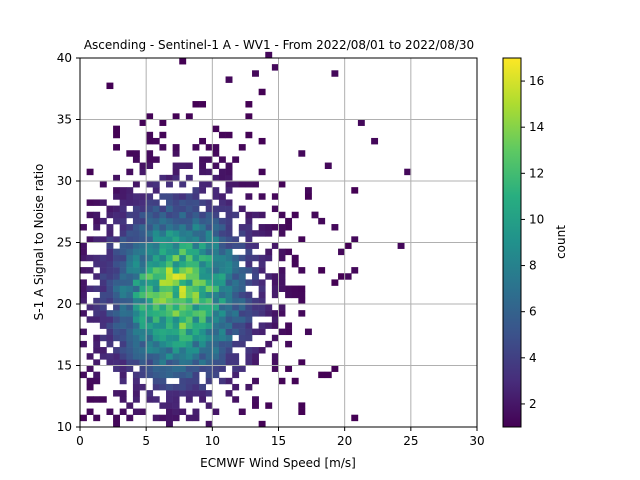 This screenshot has height=480, width=640. What do you see at coordinates (533, 358) in the screenshot?
I see `colorbar-tick-label: 4` at bounding box center [533, 358].